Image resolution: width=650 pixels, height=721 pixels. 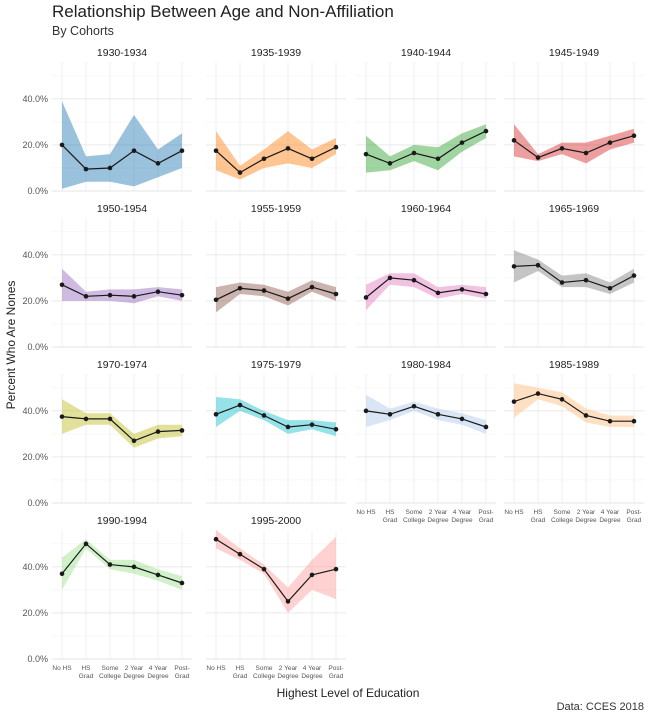 What do you see at coordinates (11, 345) in the screenshot?
I see `y-axis-label: Percent Who Are Nones` at bounding box center [11, 345].